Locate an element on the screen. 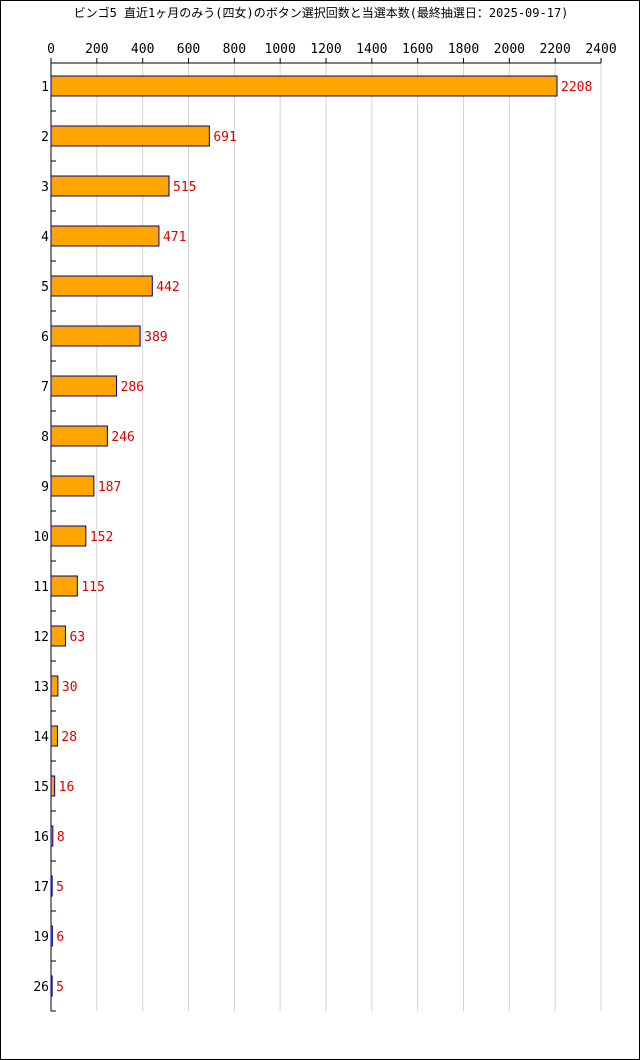 The image size is (640, 1060). data-label: 8 is located at coordinates (61, 837).